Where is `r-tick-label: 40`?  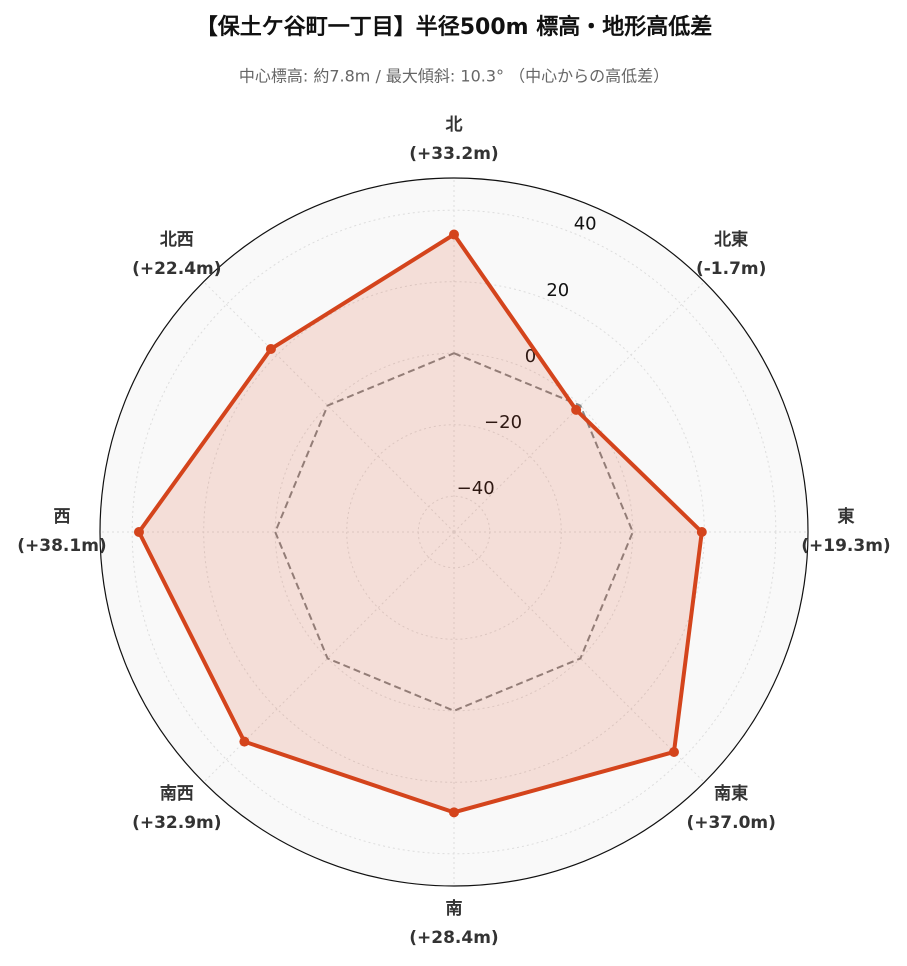
r-tick-label: 40 is located at coordinates (585, 224).